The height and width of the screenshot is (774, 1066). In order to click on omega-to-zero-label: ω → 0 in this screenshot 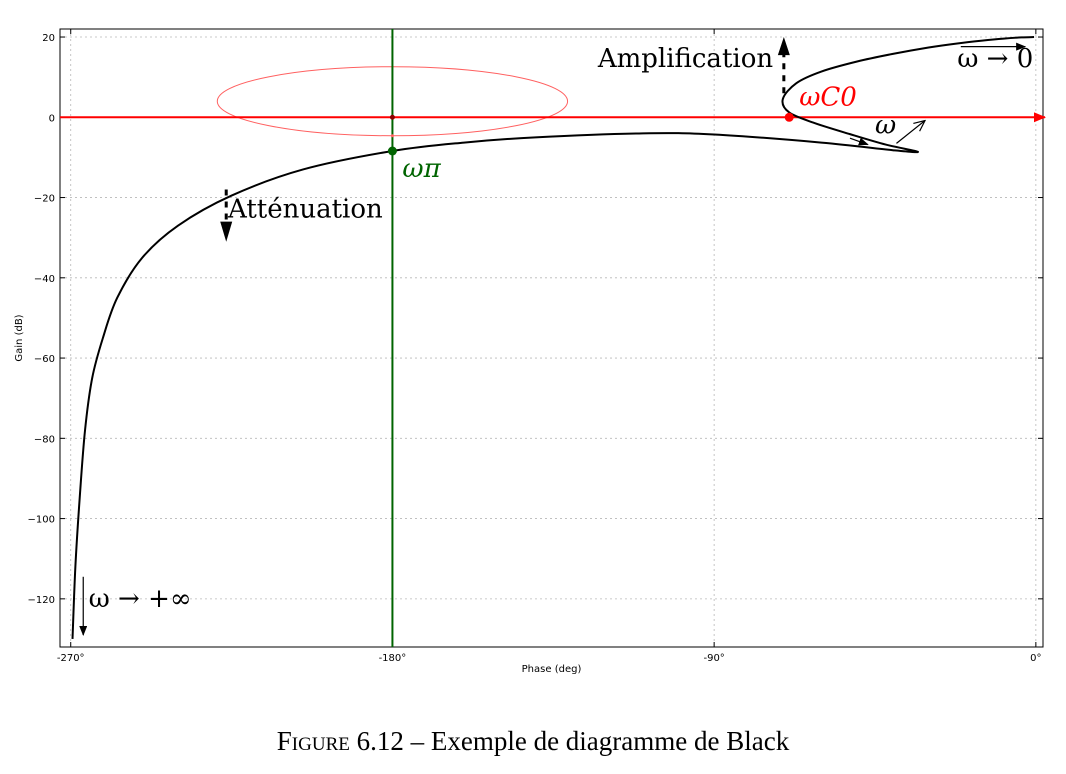, I will do `click(995, 59)`.